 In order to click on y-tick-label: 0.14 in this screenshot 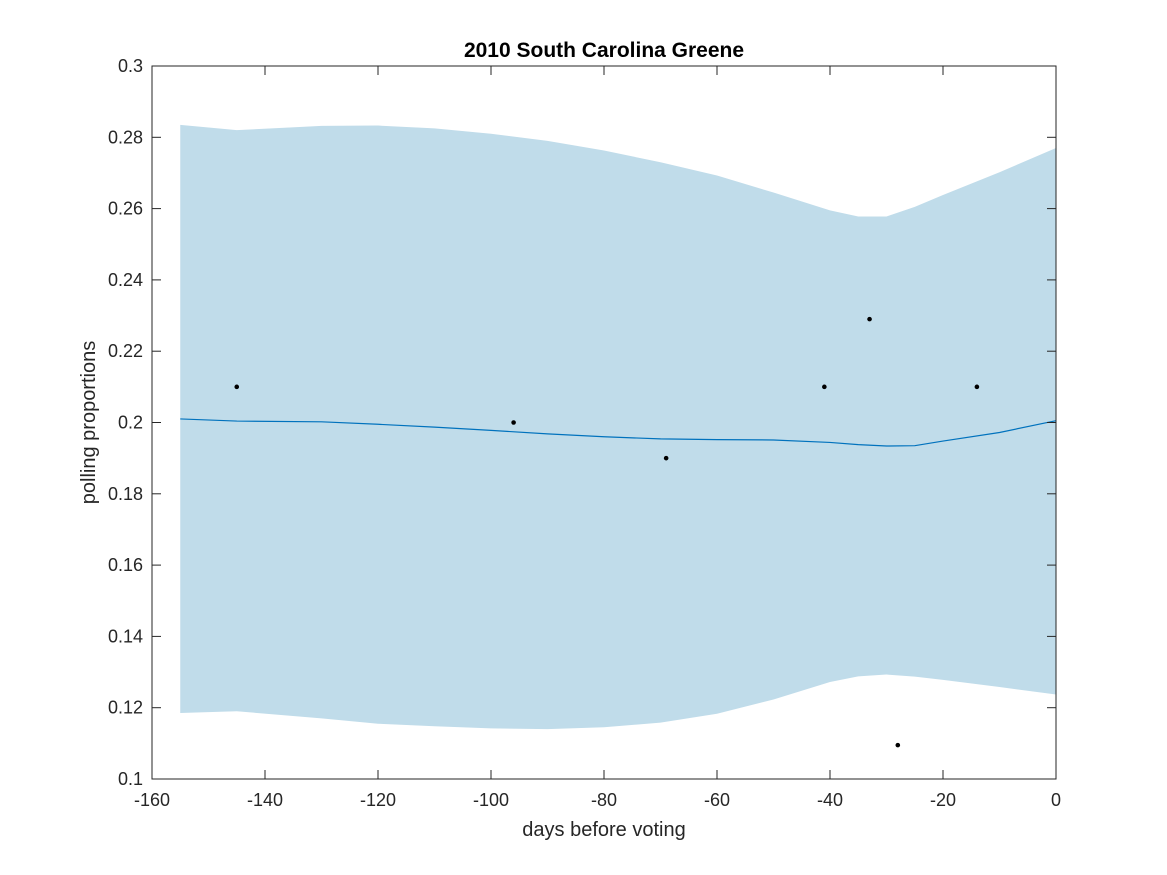, I will do `click(125, 636)`.